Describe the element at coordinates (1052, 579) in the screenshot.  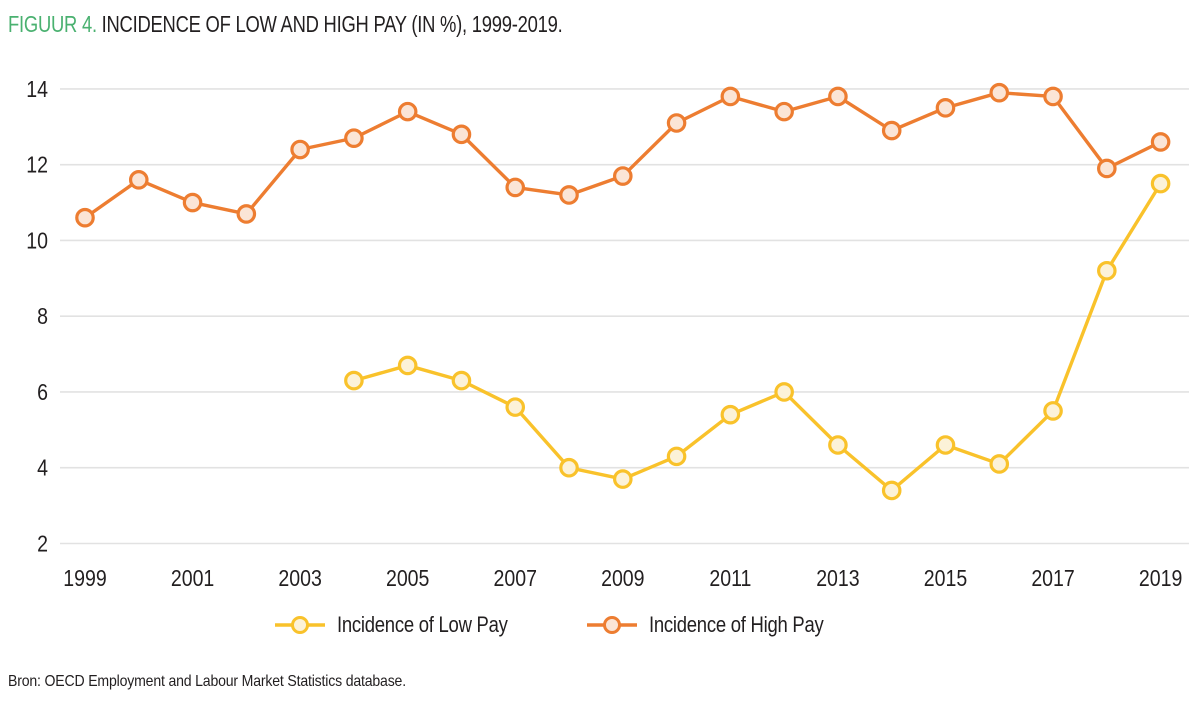
I see `x-tick-label: 2017` at that location.